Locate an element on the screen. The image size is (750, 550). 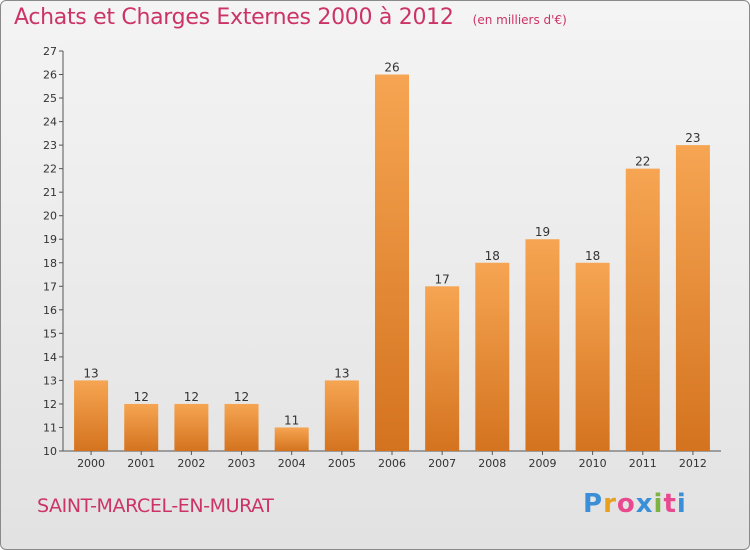
data-label: 11 is located at coordinates (291, 420).